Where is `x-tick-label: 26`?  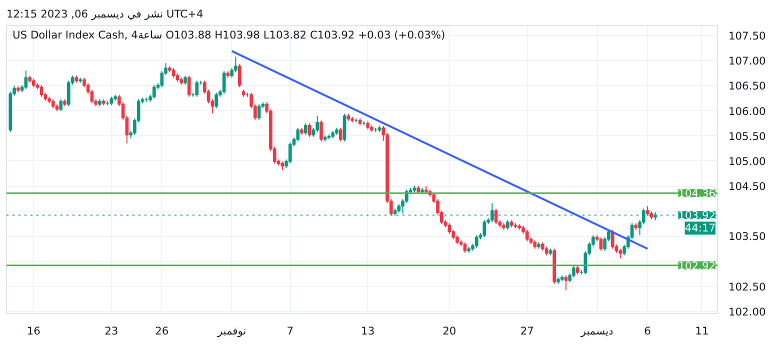 x-tick-label: 26 is located at coordinates (162, 331).